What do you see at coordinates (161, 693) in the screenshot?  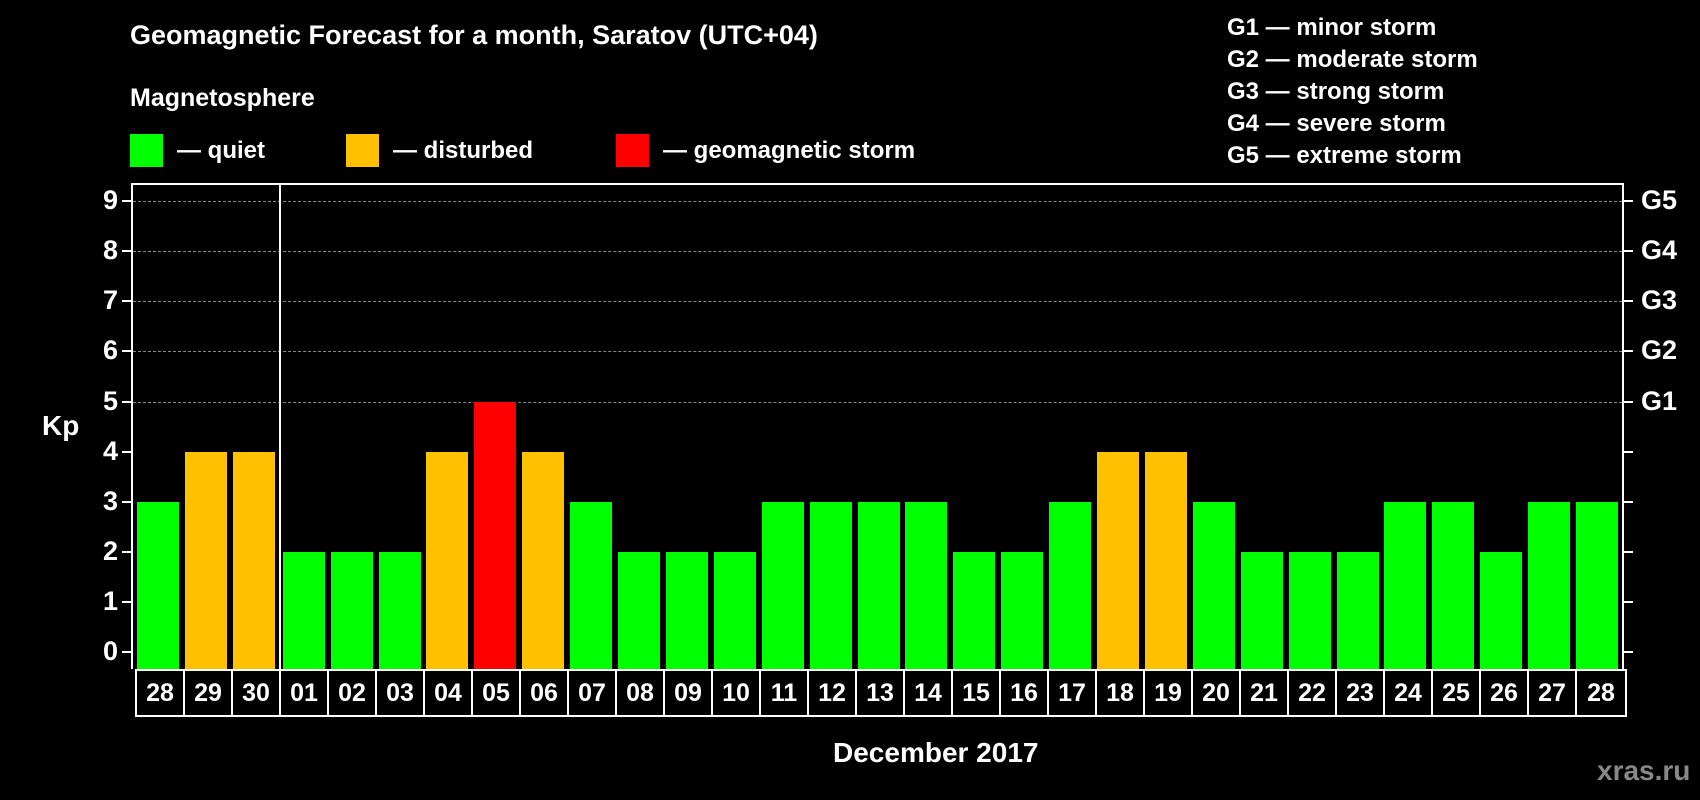 I see `date-cell: 28` at bounding box center [161, 693].